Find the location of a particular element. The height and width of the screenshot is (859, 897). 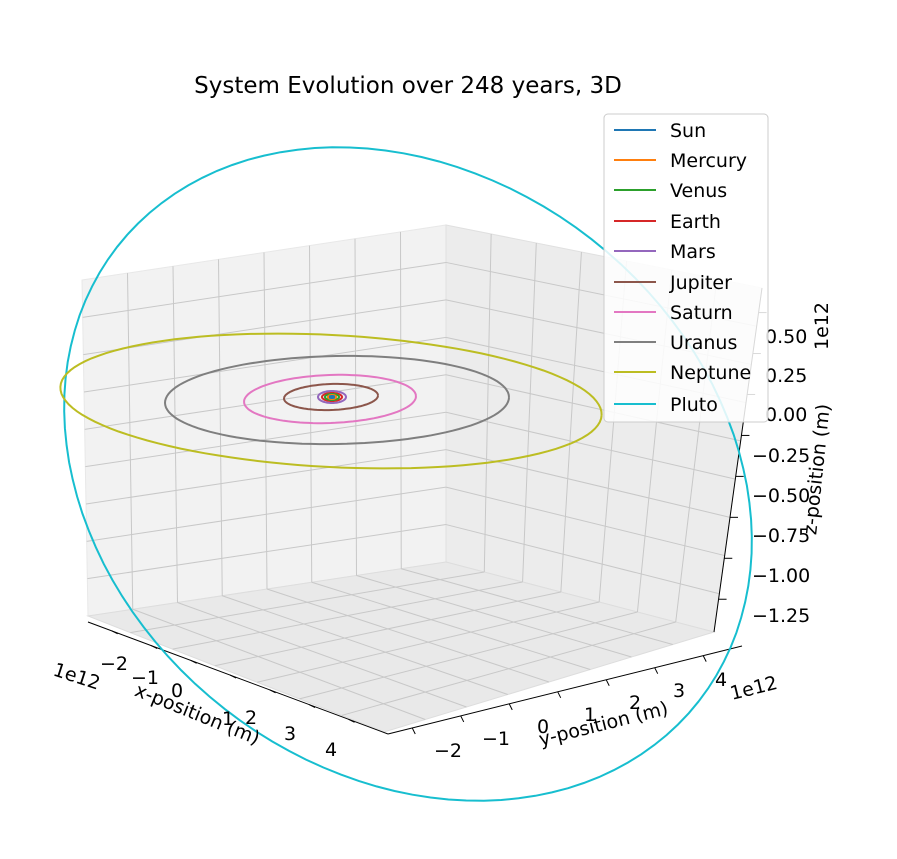

y-tick-label: 2 is located at coordinates (635, 703).